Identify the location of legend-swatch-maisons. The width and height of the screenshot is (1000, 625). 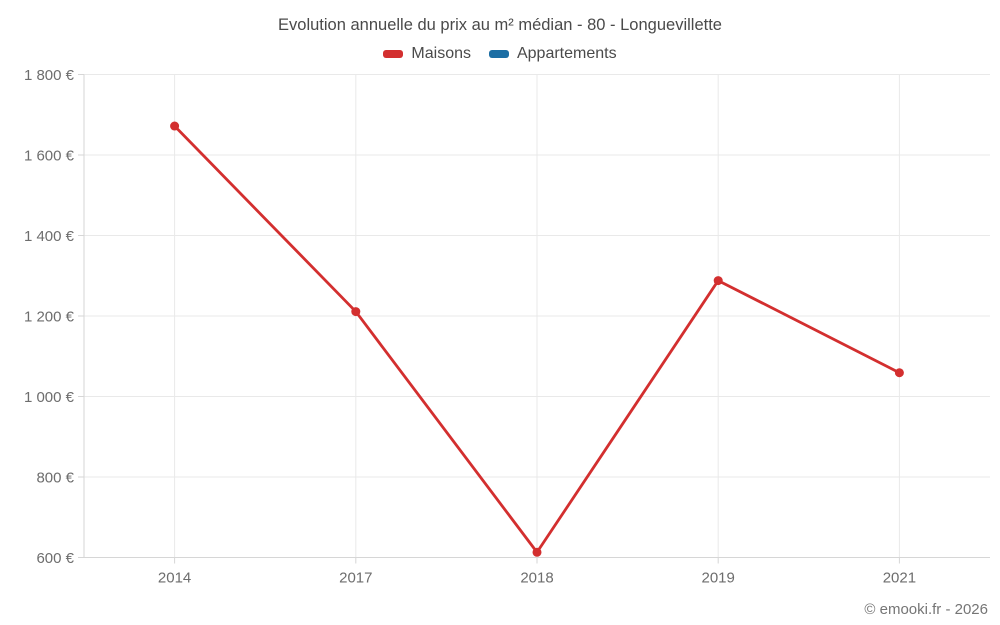
(393, 54).